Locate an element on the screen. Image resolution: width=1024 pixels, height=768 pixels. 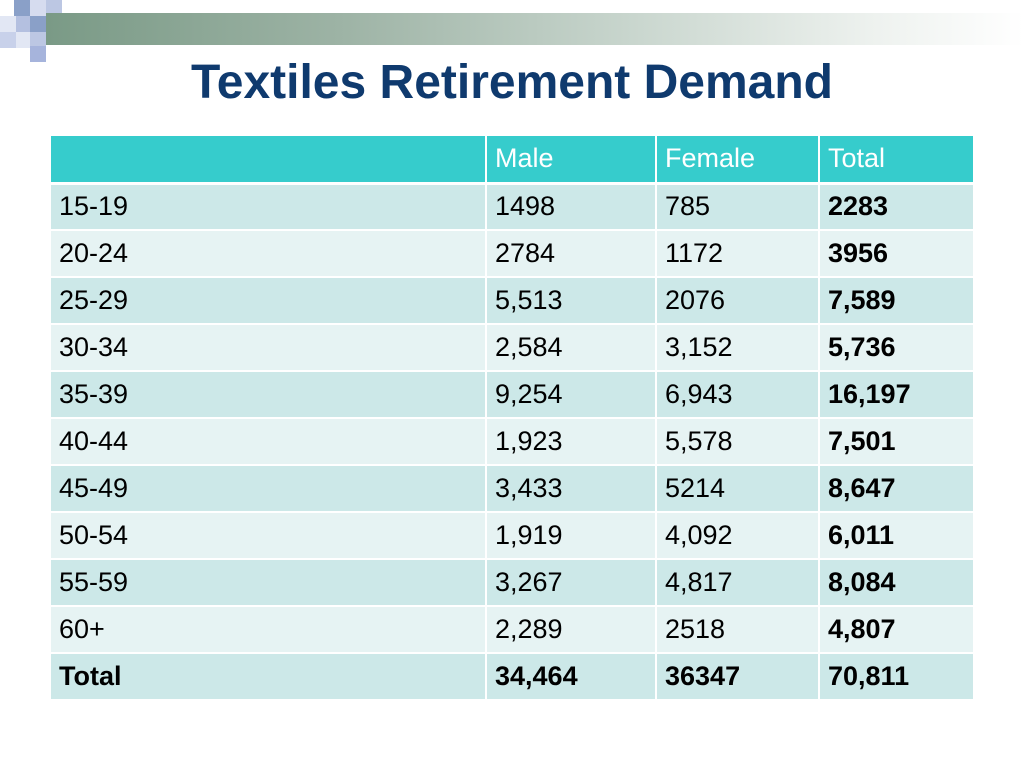
header-cell-female: Female is located at coordinates (738, 160).